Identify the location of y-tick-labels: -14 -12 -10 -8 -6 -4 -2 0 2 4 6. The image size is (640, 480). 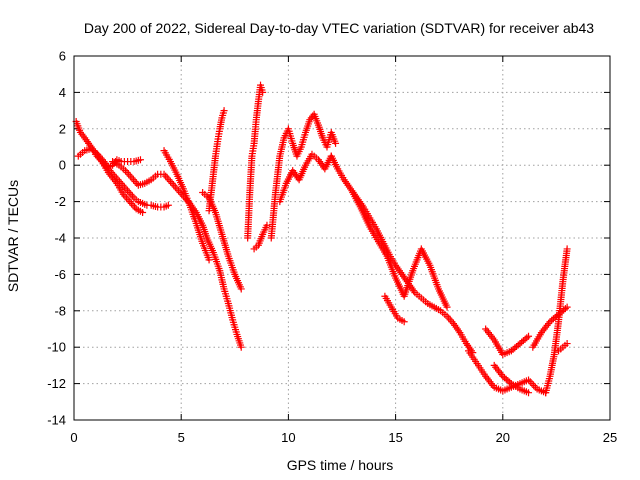
(56, 238).